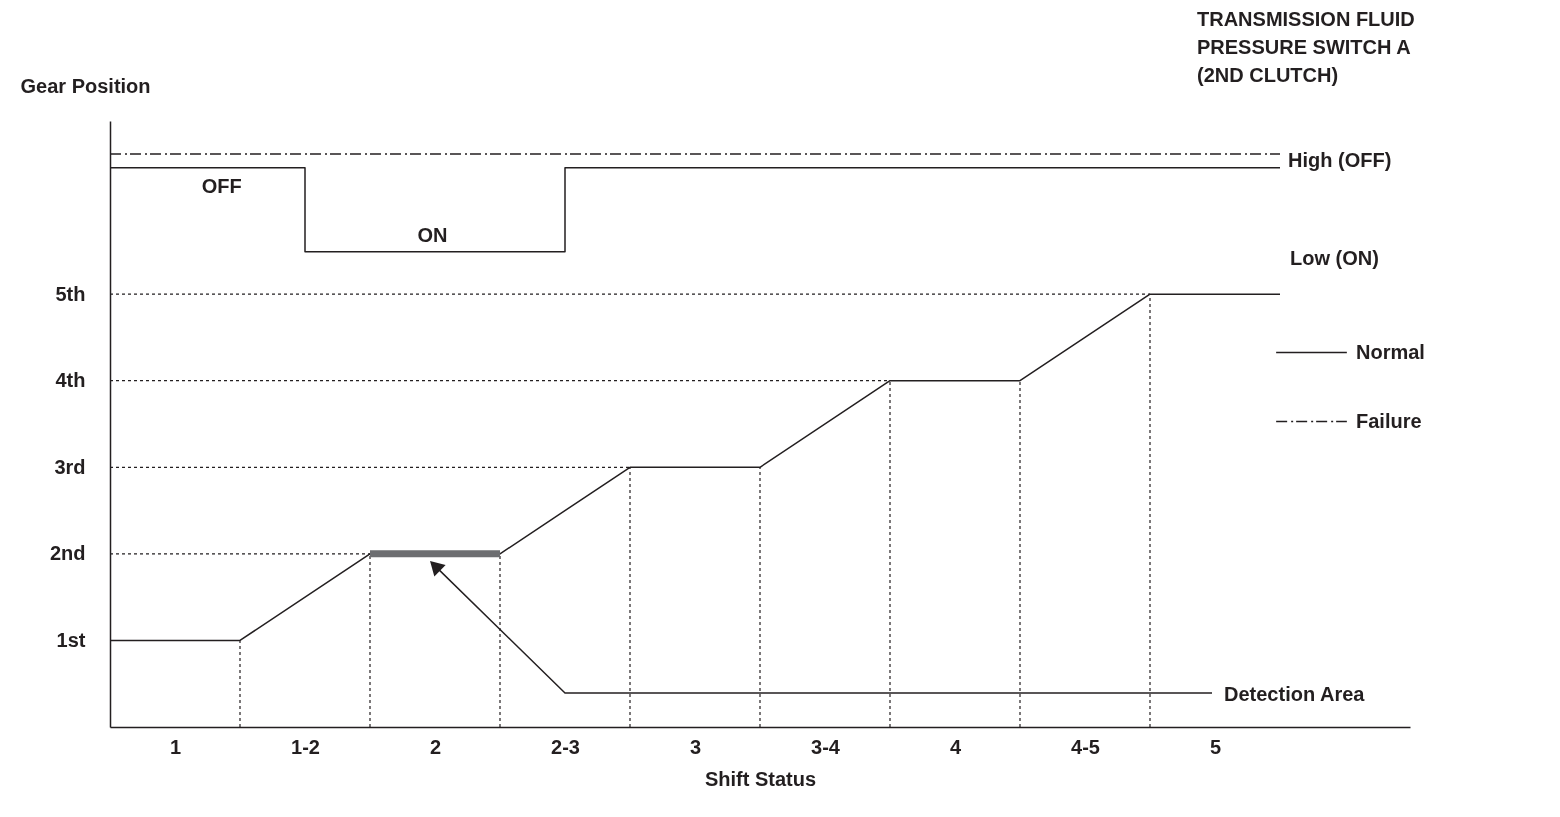  What do you see at coordinates (1085, 746) in the screenshot?
I see `x-tick-label: 4-5` at bounding box center [1085, 746].